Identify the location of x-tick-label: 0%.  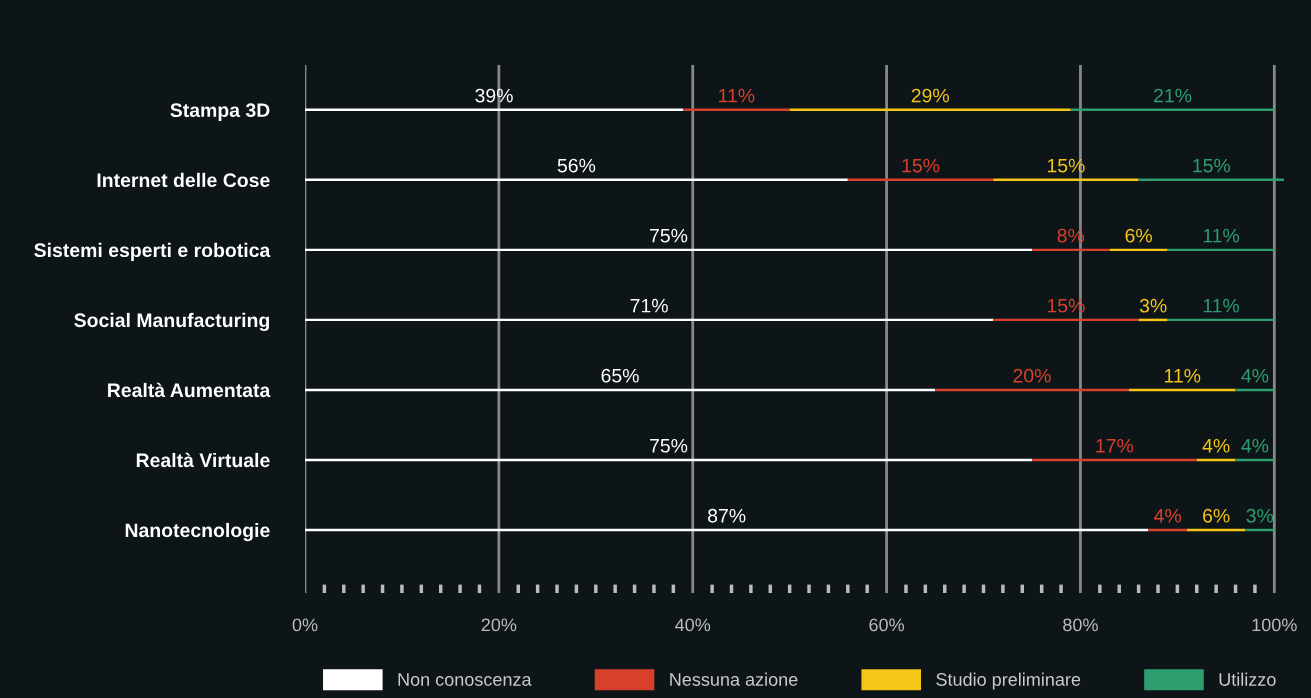
(305, 625).